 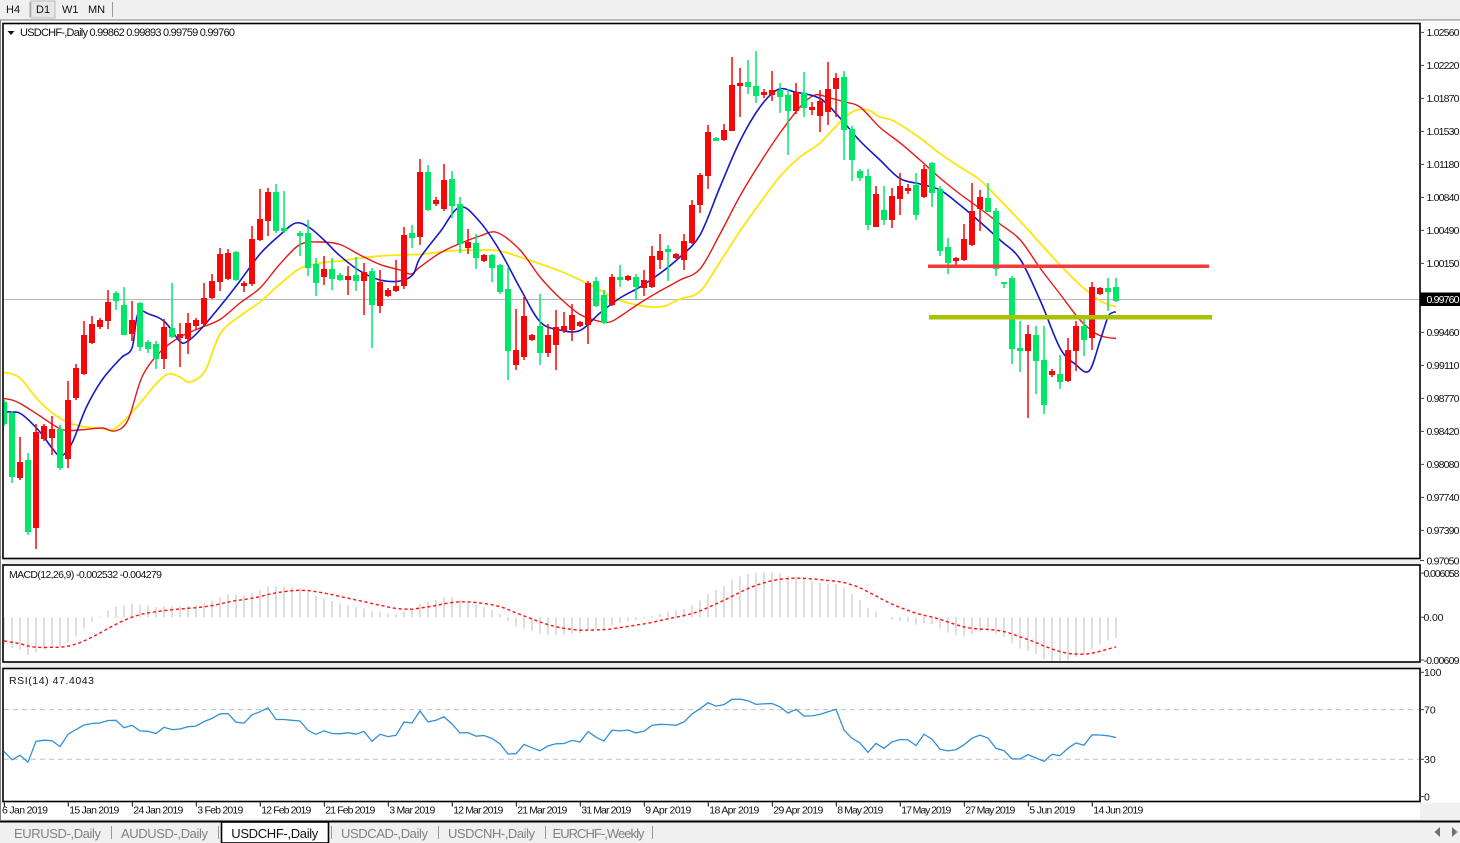 I want to click on svg-text: USDCHF-,Daily, so click(x=275, y=833).